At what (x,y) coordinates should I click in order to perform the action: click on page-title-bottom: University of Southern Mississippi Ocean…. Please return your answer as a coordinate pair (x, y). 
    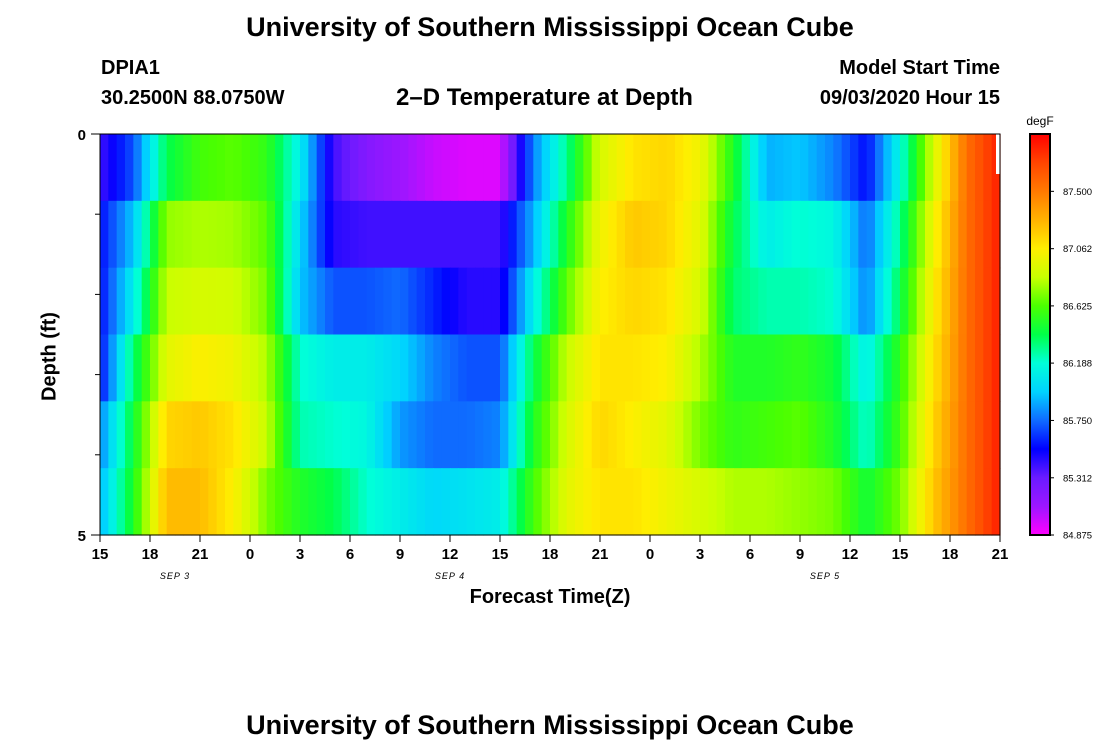
    Looking at the image, I should click on (550, 725).